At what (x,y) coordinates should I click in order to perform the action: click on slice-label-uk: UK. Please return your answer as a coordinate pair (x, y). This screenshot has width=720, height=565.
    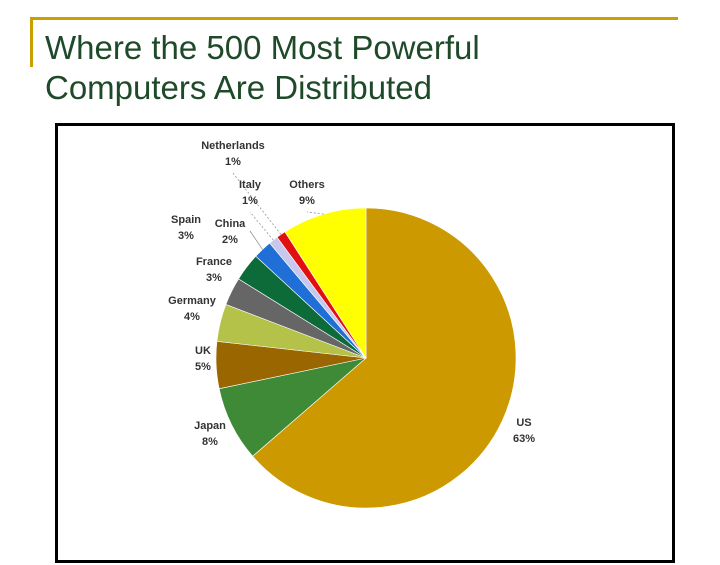
    Looking at the image, I should click on (203, 351).